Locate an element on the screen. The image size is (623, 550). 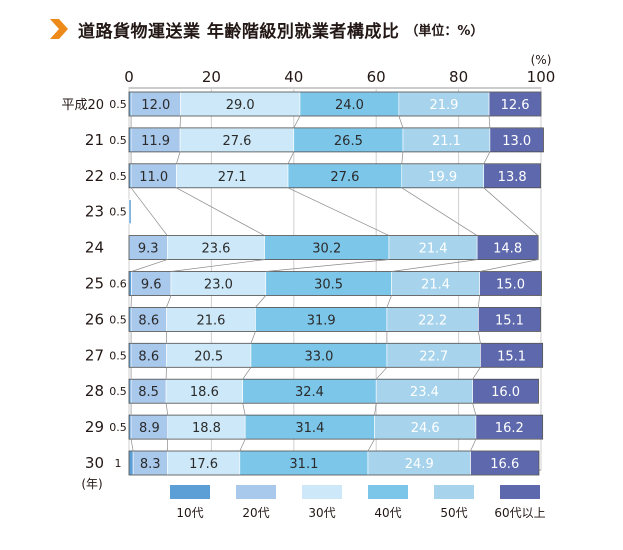
bar-value-label: 9.3 is located at coordinates (148, 249).